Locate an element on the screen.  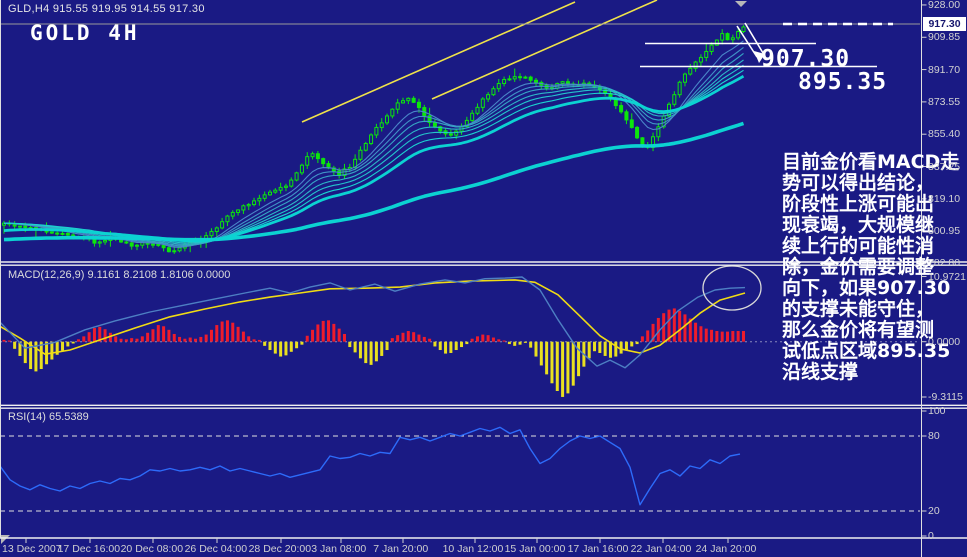
annotation-line: 试低点区域895.35 is located at coordinates (866, 351).